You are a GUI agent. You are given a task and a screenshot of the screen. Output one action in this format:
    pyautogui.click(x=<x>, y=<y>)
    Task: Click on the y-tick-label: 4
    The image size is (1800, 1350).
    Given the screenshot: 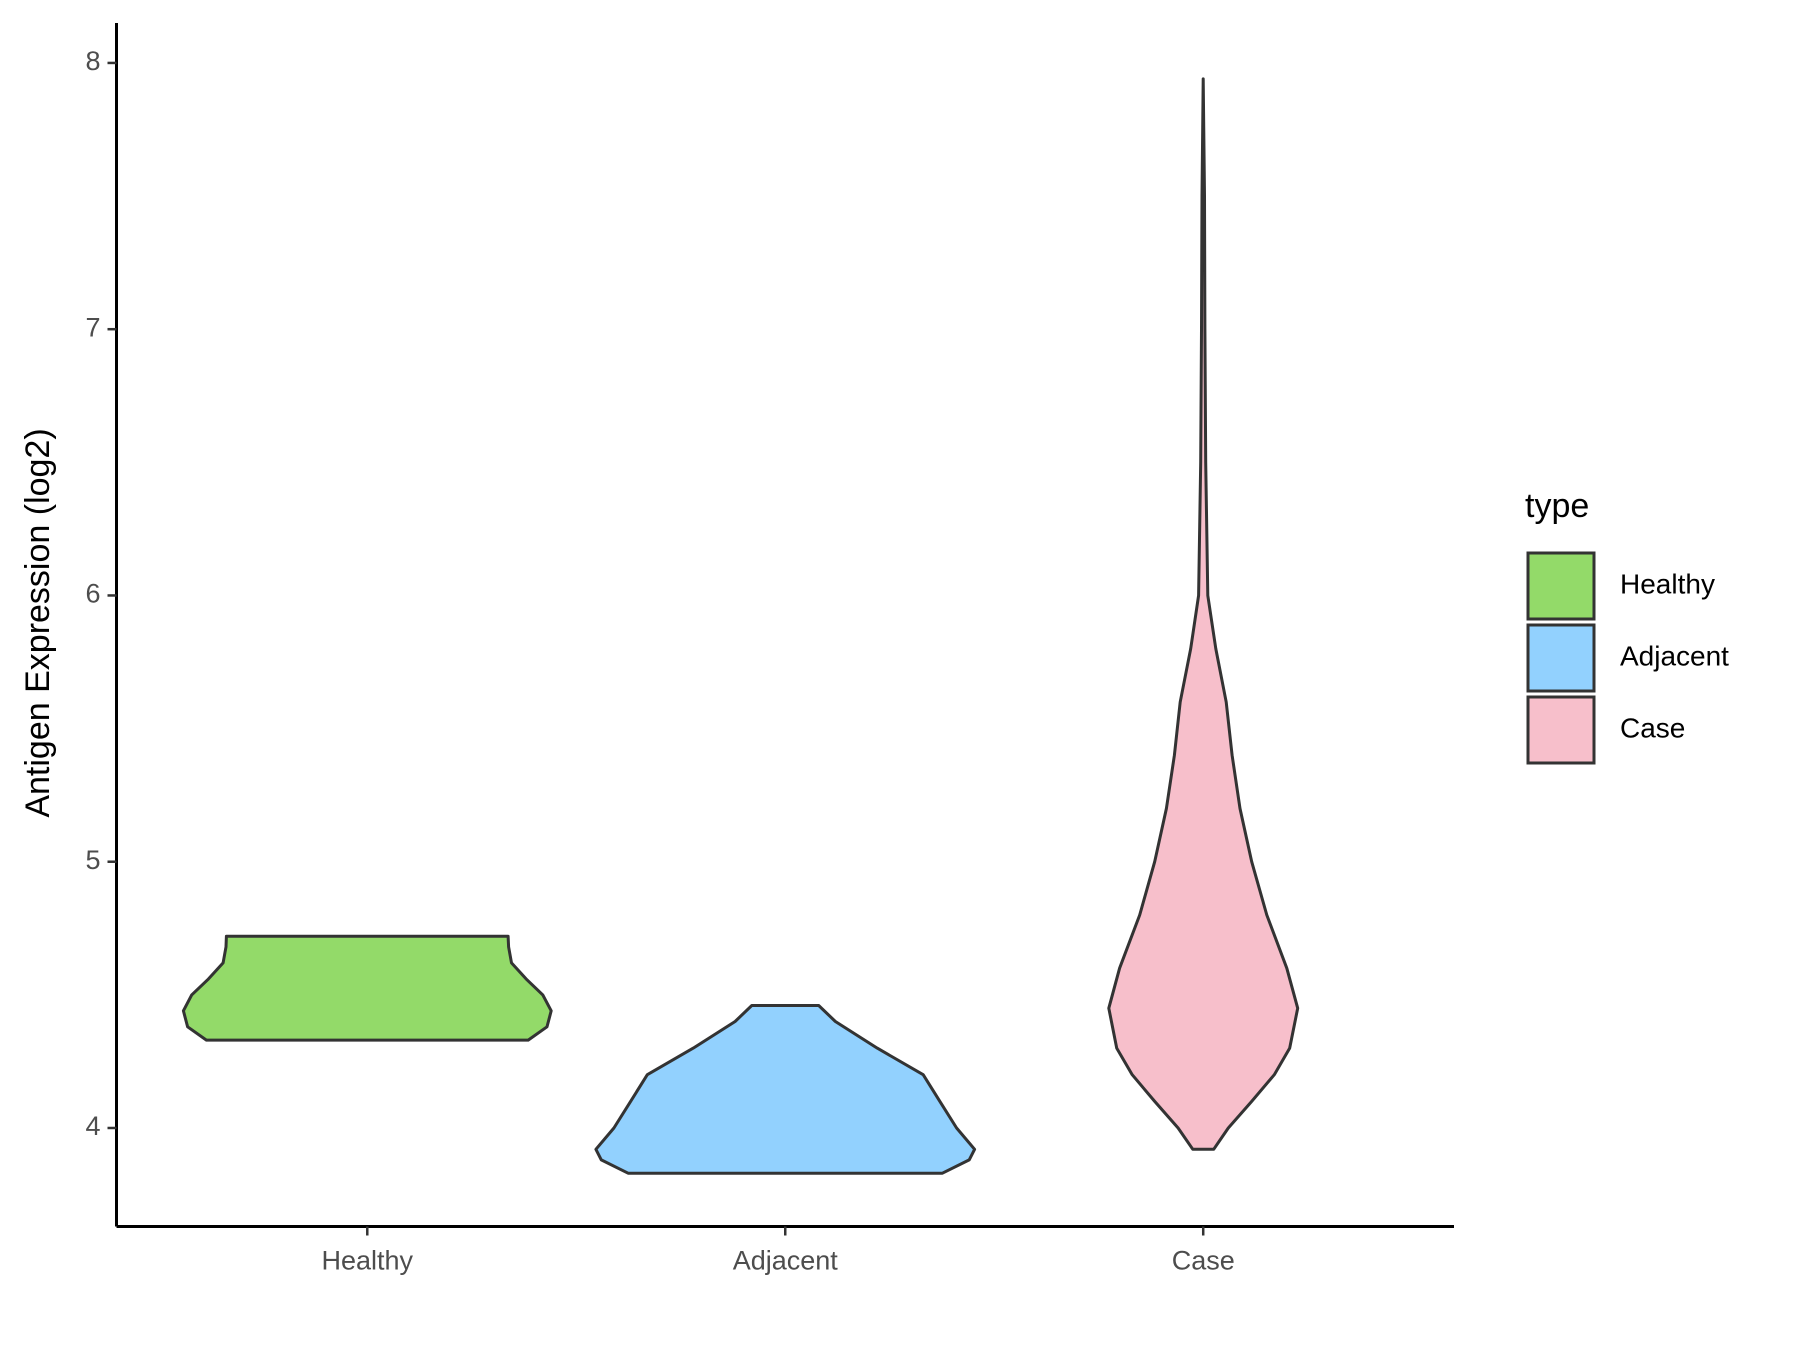 What is the action you would take?
    pyautogui.click(x=92, y=1126)
    